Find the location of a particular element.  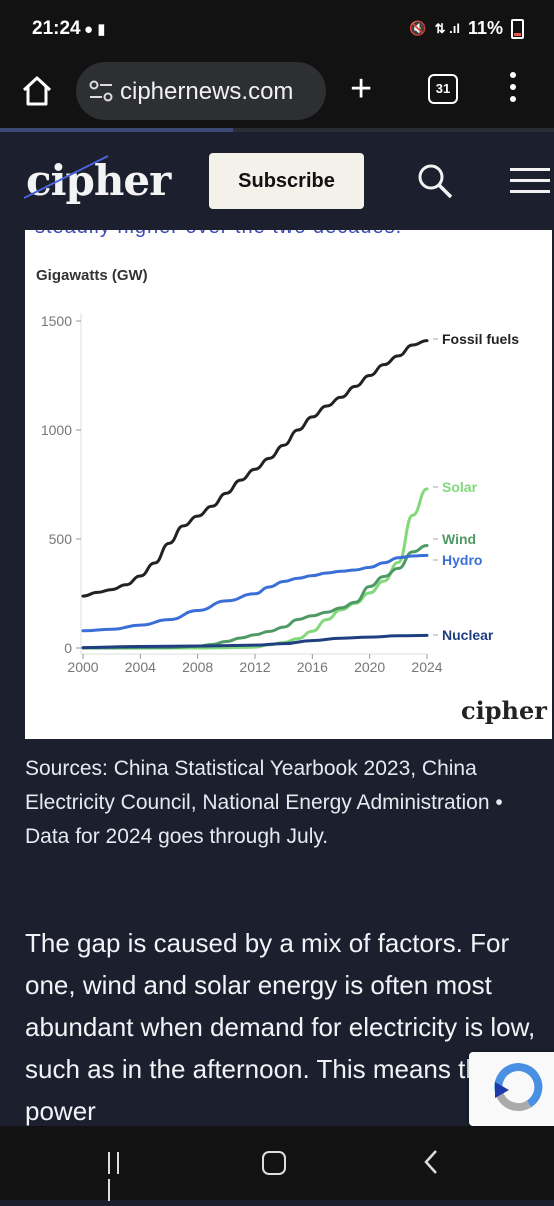

recaptcha-icon is located at coordinates (518, 1087).